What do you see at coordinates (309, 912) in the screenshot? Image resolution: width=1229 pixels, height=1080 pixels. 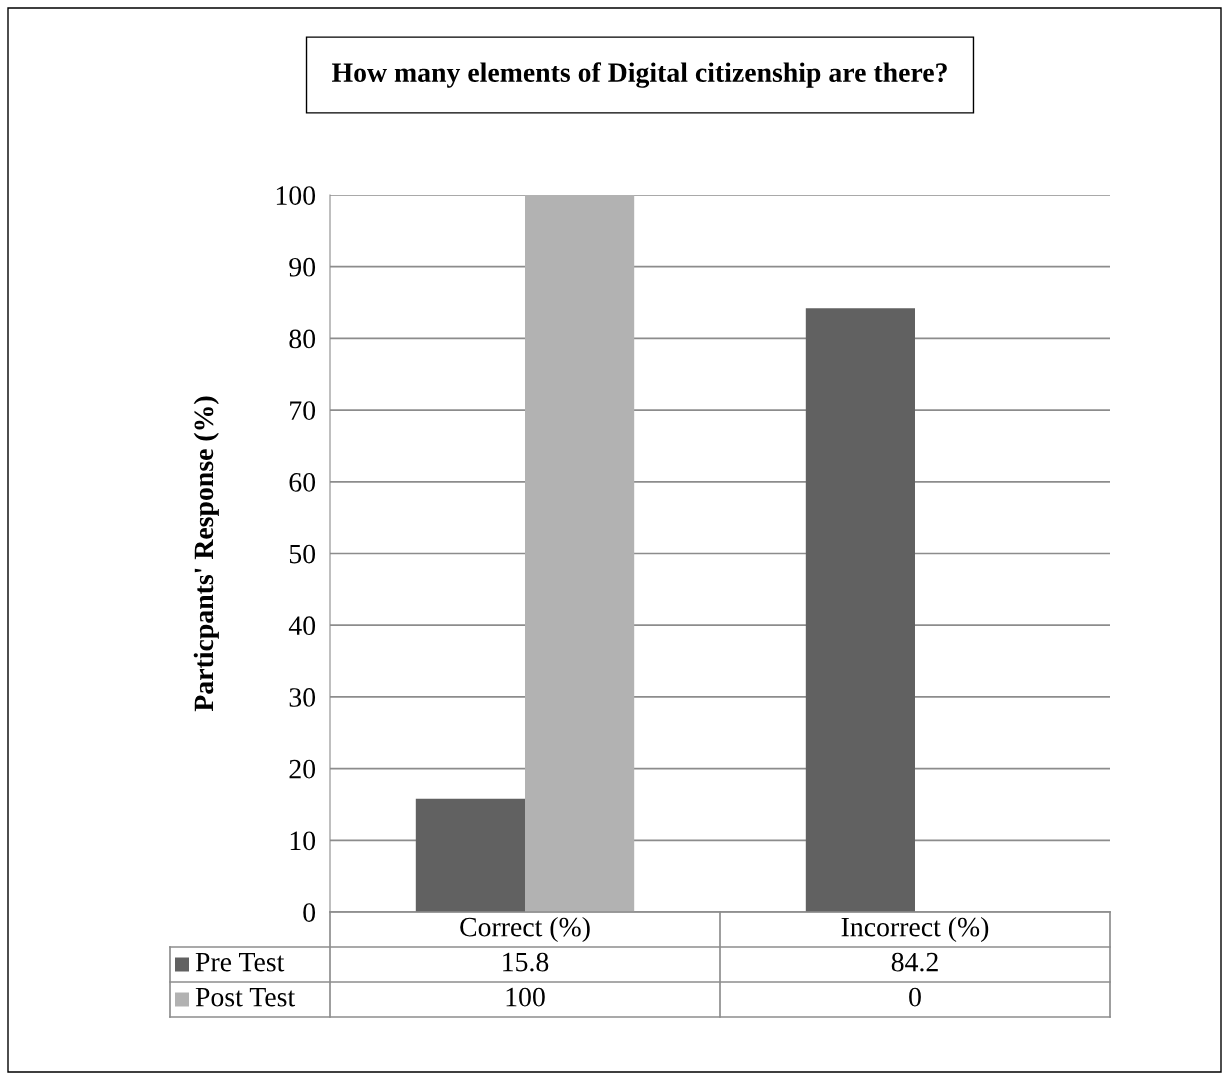 I see `y-tick-label: 0` at bounding box center [309, 912].